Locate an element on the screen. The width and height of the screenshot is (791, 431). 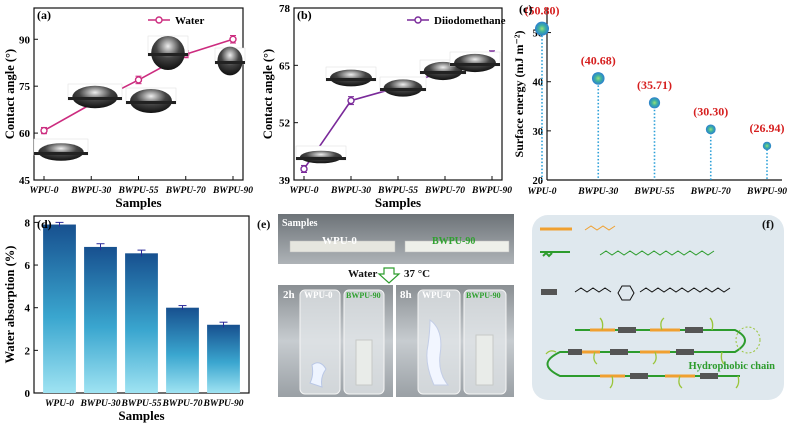
panel-letter: (b) is located at coordinates (304, 15).